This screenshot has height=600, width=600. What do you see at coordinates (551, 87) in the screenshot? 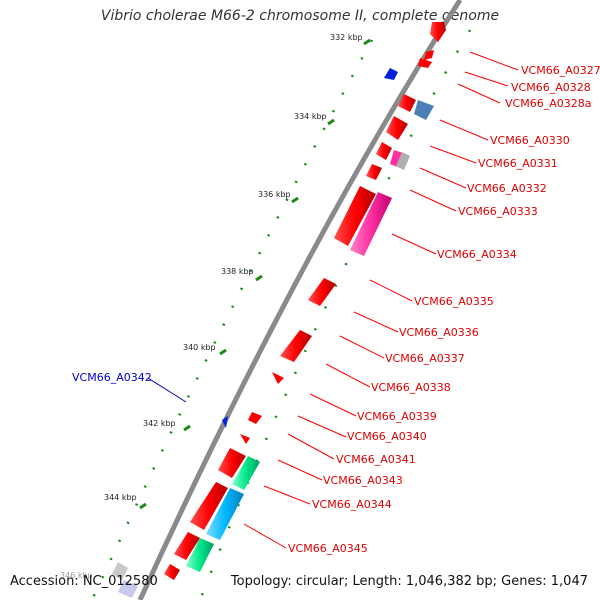
I see `gene-label: VCM66_A0328` at bounding box center [551, 87].